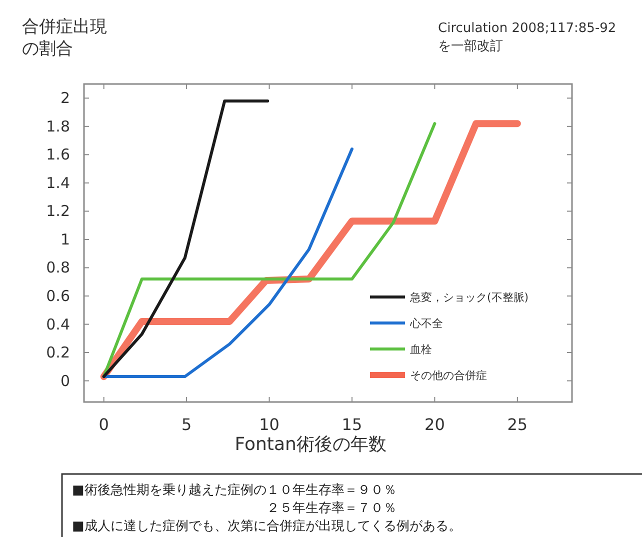  I want to click on text: Circulation 2008;117:85-92 を一部改訂, so click(527, 37).